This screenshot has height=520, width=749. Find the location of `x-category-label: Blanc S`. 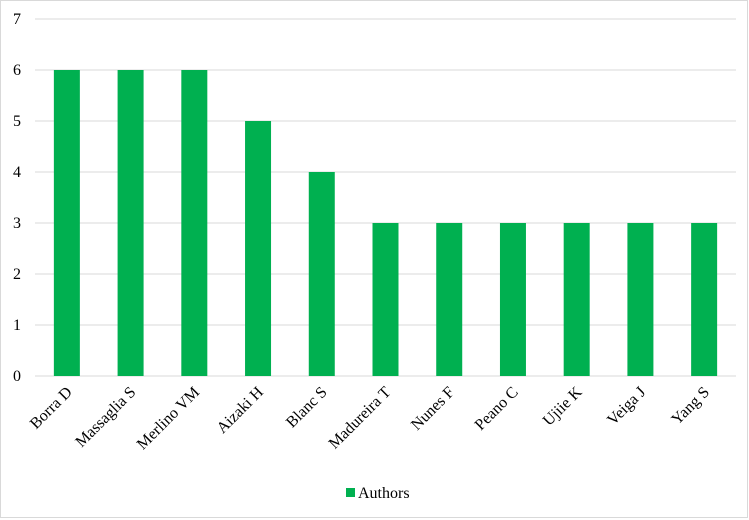

x-category-label: Blanc S is located at coordinates (307, 408).